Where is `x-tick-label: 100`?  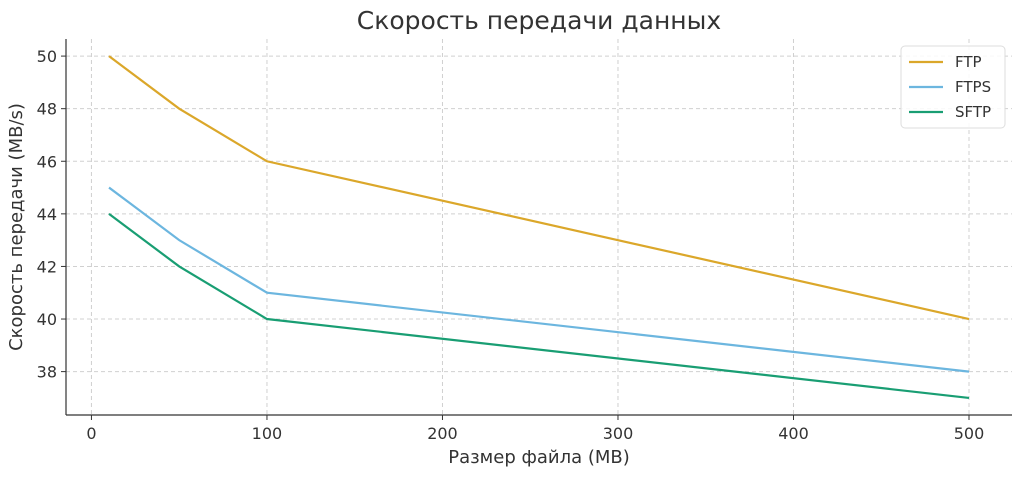
x-tick-label: 100 is located at coordinates (267, 433).